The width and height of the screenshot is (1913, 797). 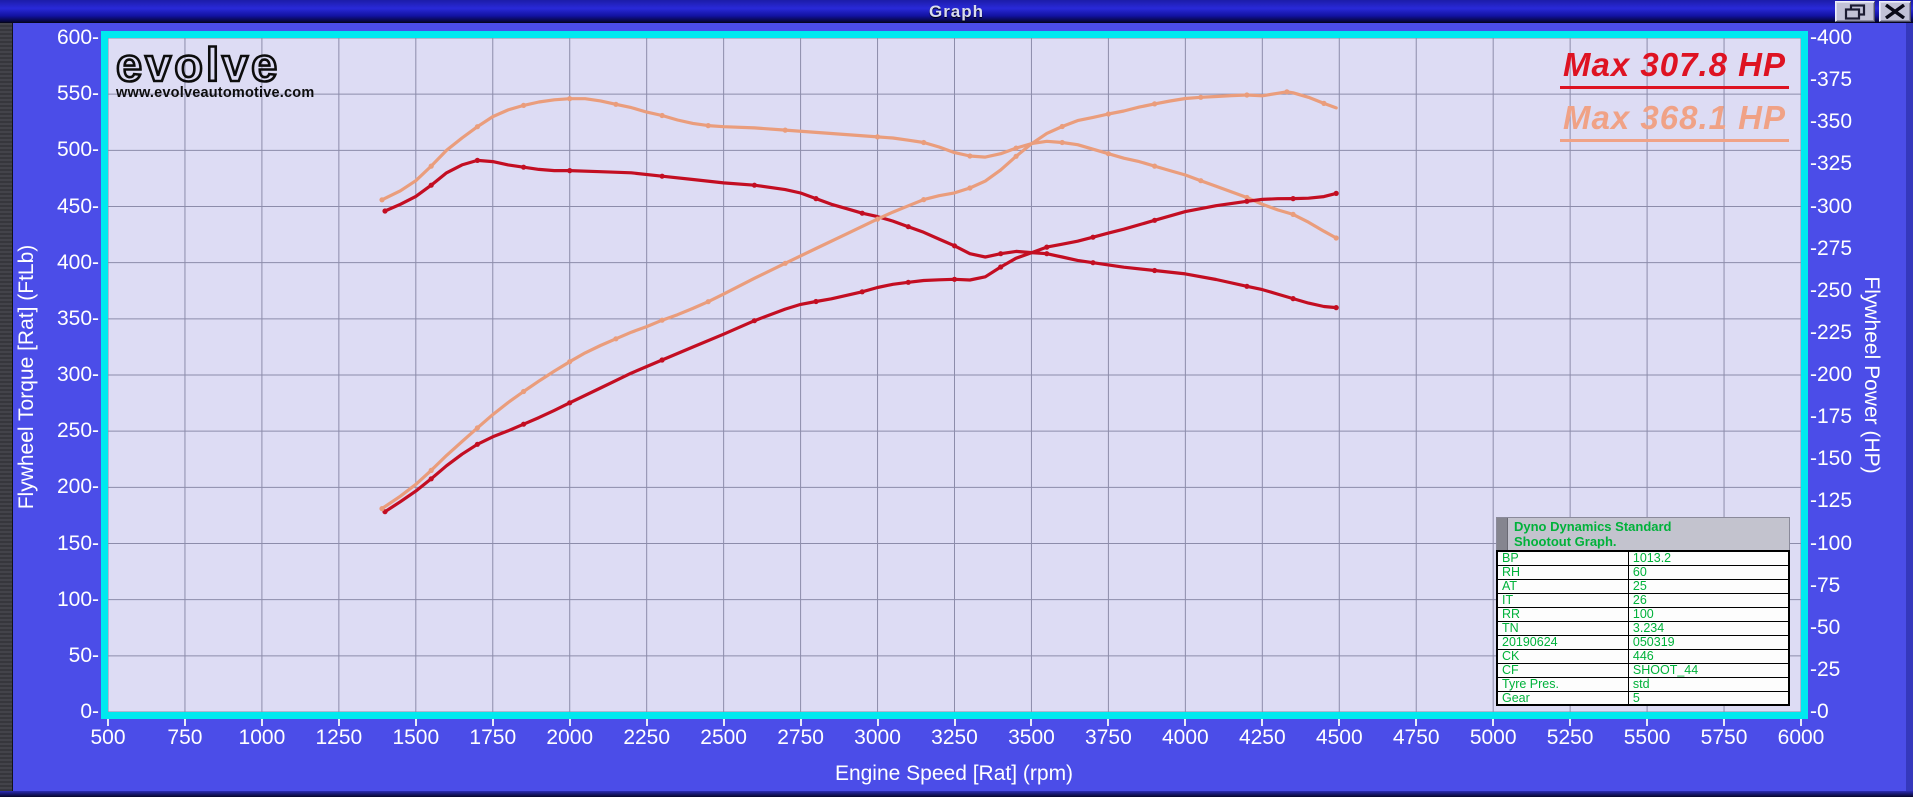 I want to click on info-row: 20190624 050319, so click(x=1643, y=642).